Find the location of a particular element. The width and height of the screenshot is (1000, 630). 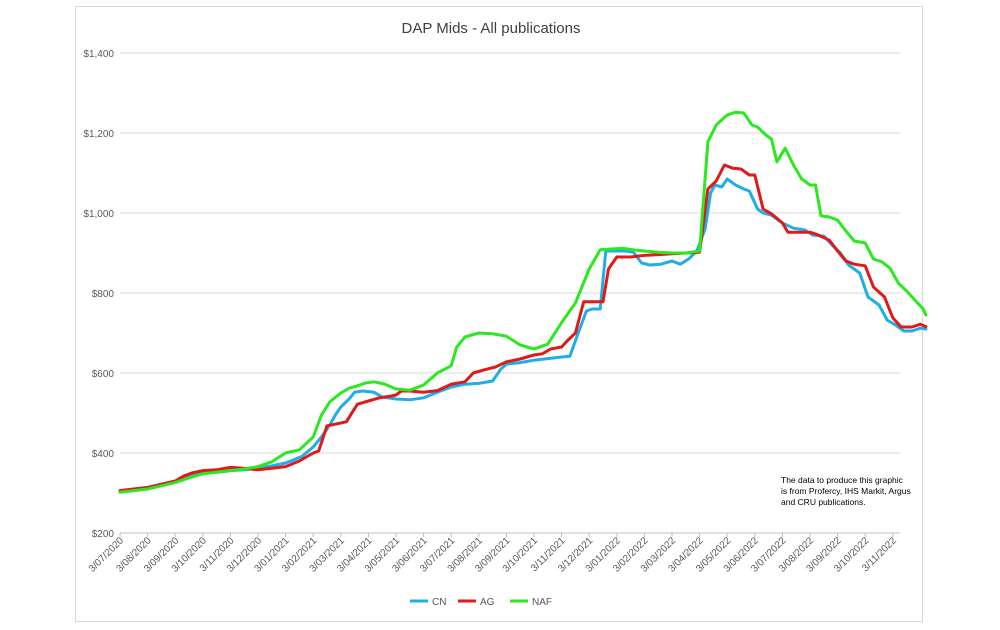

y-tick-label: $600 is located at coordinates (103, 374).